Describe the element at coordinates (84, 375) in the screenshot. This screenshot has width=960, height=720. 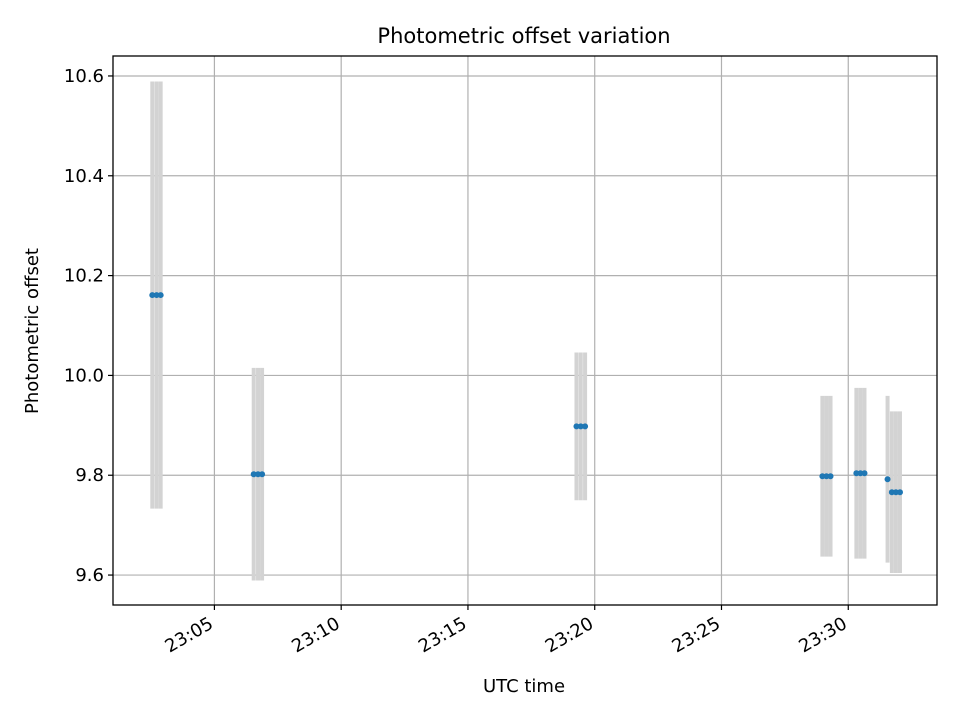
I see `y-tick-label: 10.0` at that location.